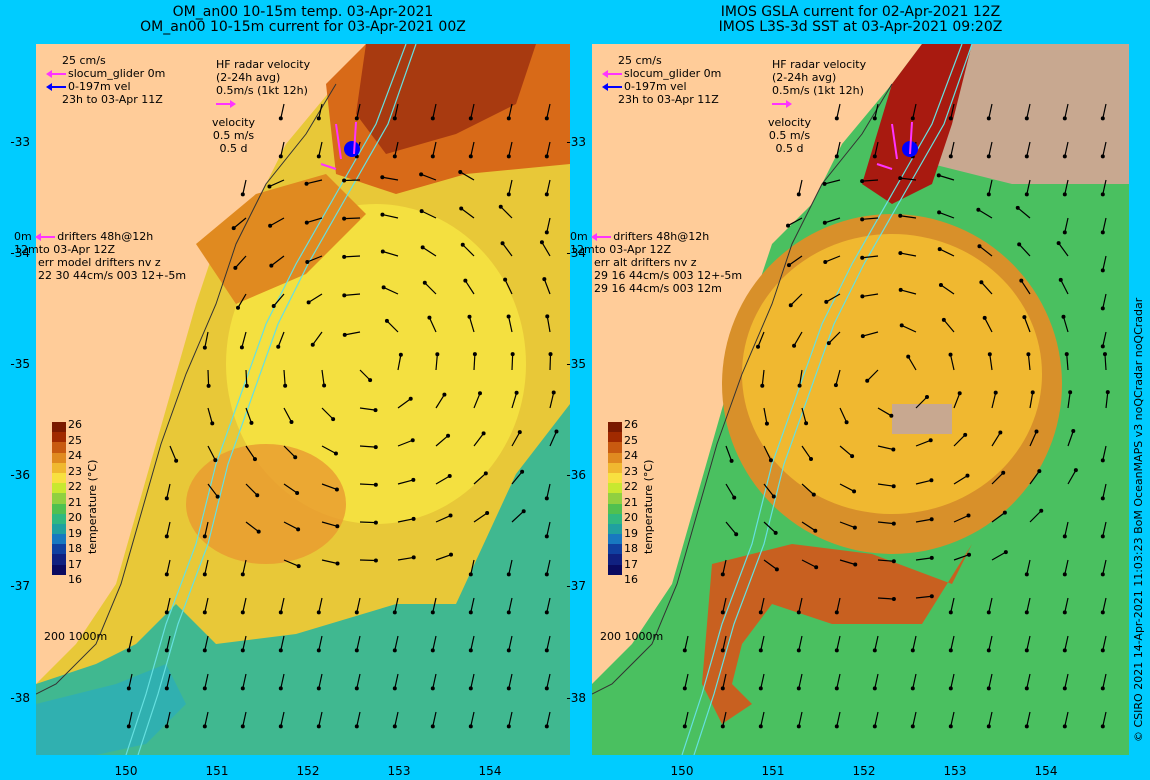 The width and height of the screenshot is (1150, 780). What do you see at coordinates (263, 64) in the screenshot?
I see `hf-title: HF radar velocity` at bounding box center [263, 64].